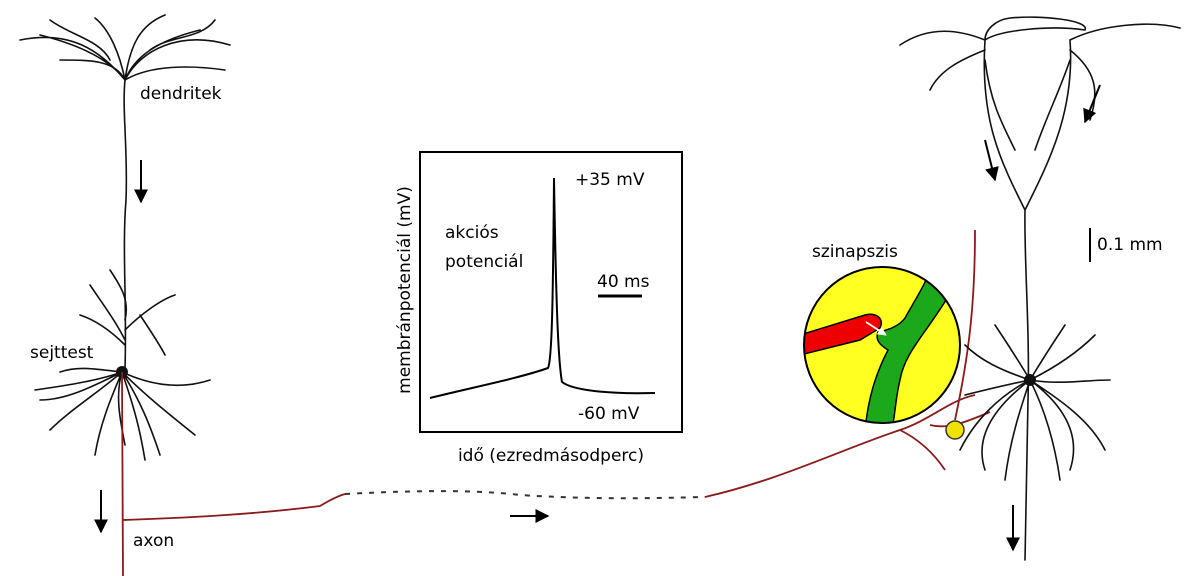 This screenshot has height=576, width=1195. What do you see at coordinates (153, 541) in the screenshot?
I see `axon-label: axon` at bounding box center [153, 541].